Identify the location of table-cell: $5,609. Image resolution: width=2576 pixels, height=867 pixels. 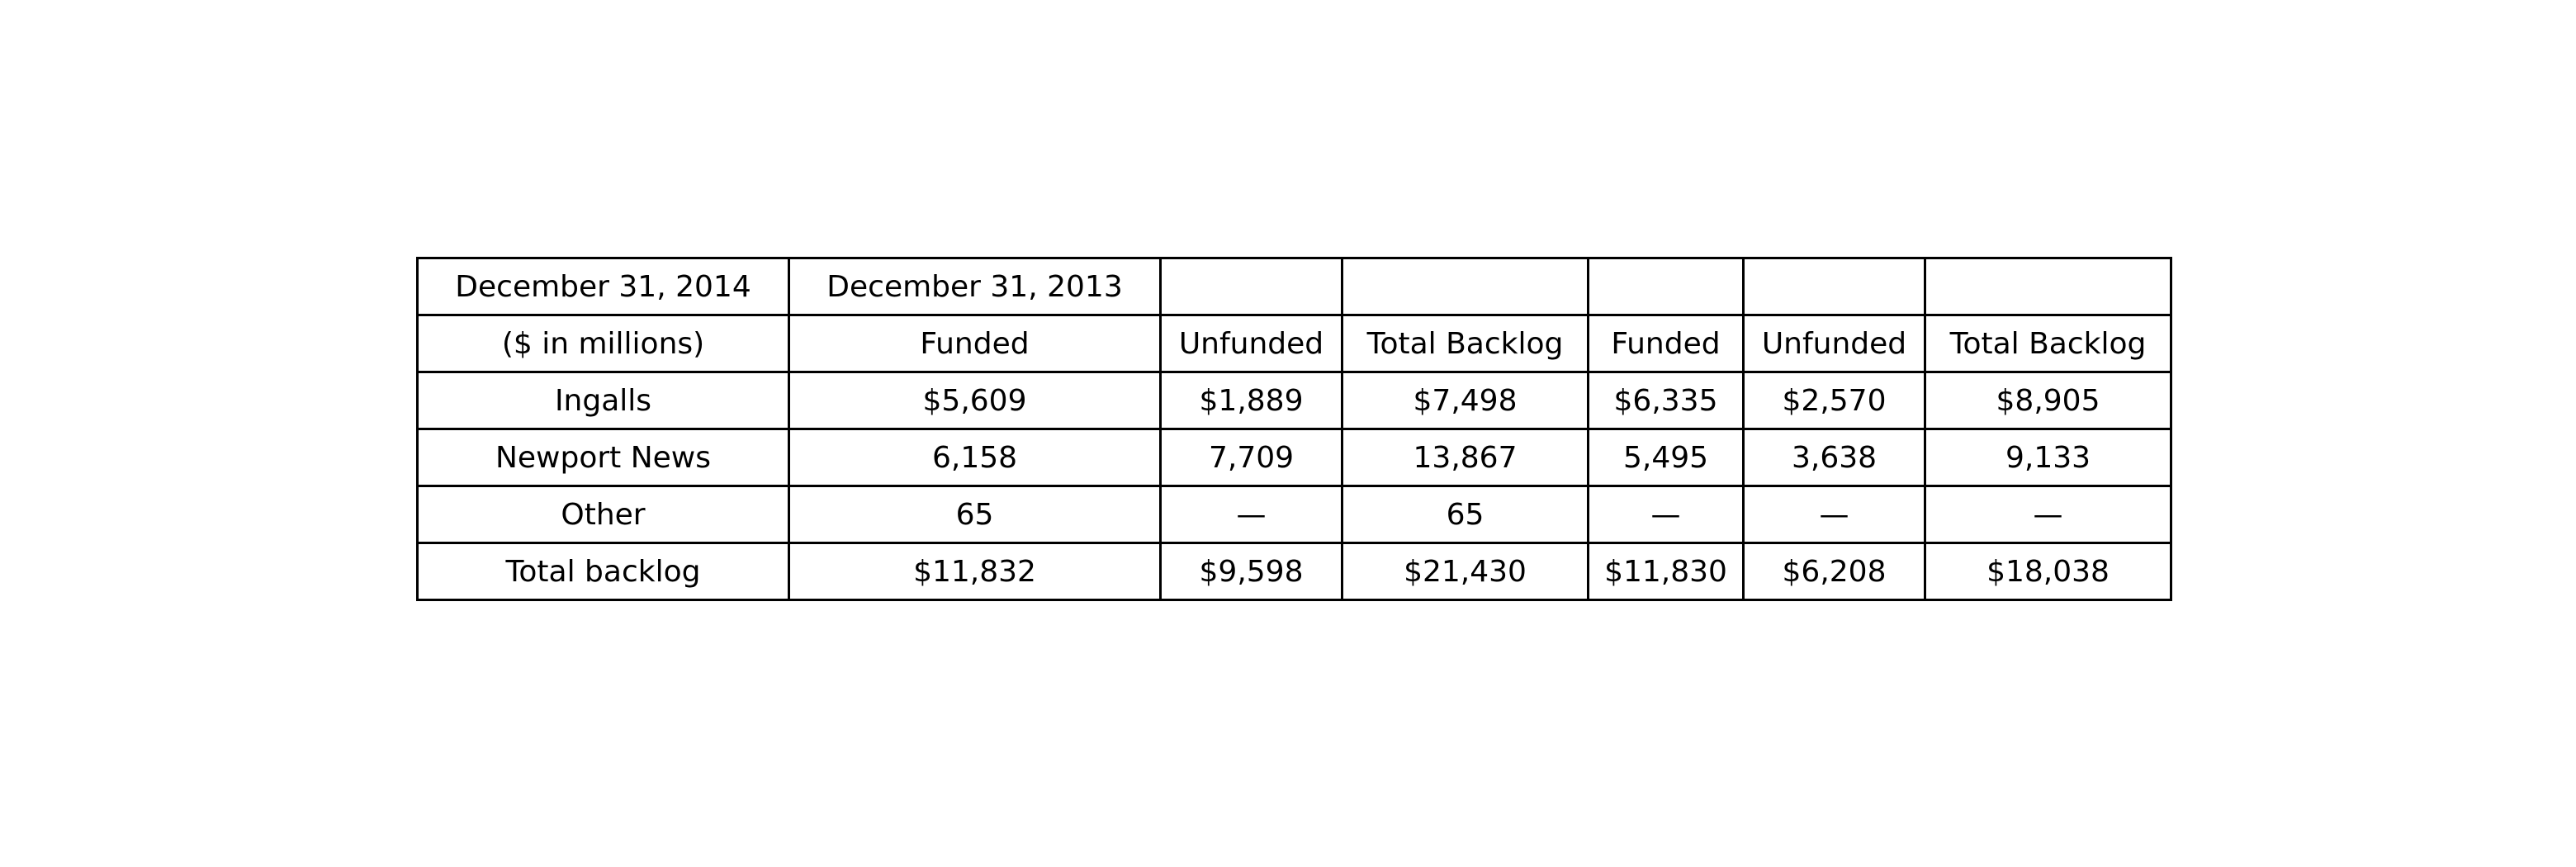
(975, 400).